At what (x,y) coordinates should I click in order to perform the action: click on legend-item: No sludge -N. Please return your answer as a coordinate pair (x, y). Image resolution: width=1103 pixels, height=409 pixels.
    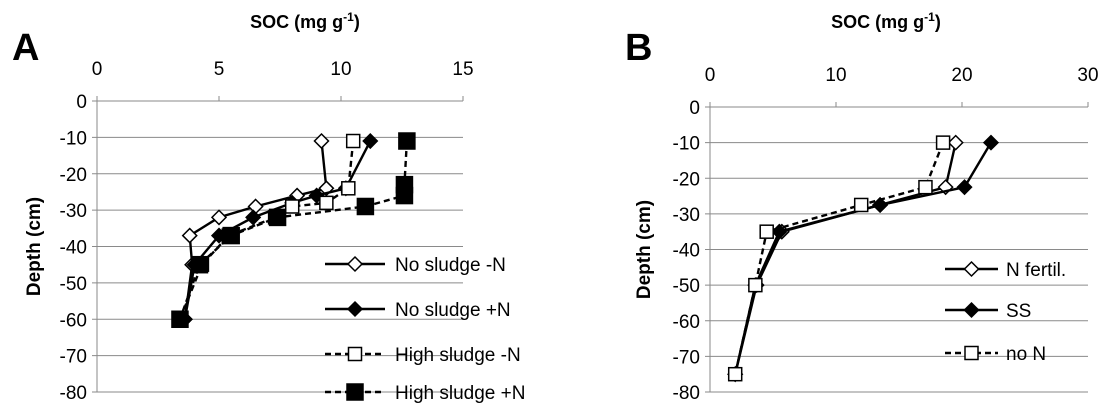
    Looking at the image, I should click on (415, 265).